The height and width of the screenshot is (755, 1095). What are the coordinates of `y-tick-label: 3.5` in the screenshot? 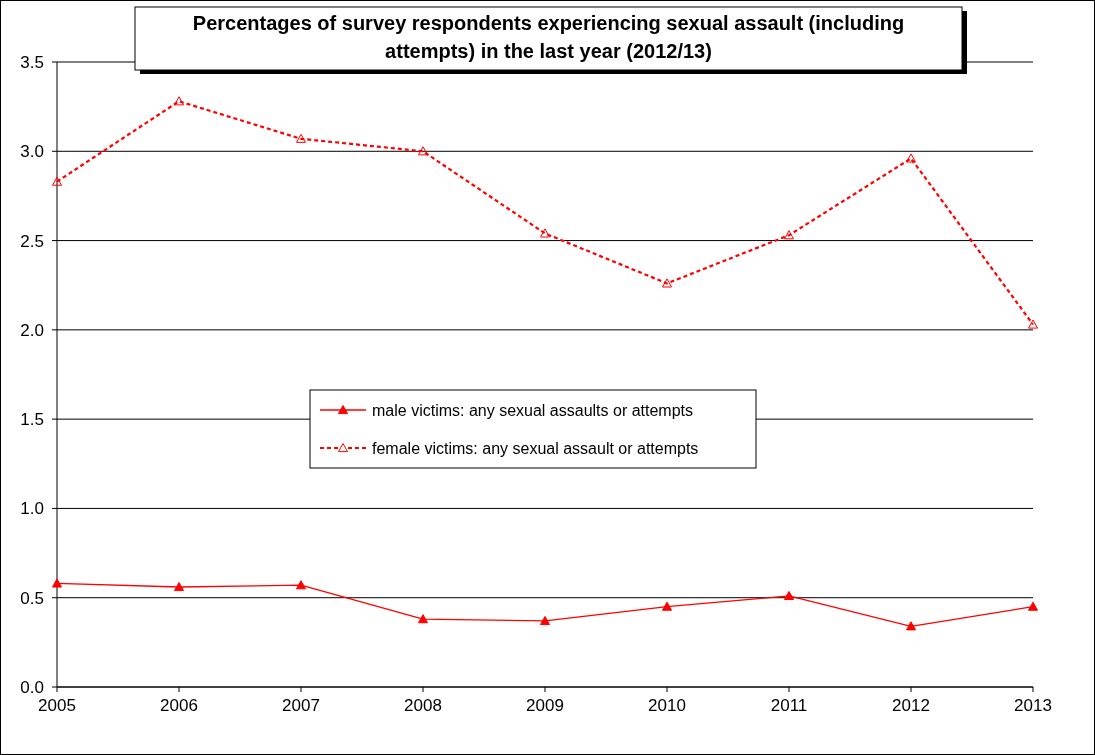 It's located at (32, 62).